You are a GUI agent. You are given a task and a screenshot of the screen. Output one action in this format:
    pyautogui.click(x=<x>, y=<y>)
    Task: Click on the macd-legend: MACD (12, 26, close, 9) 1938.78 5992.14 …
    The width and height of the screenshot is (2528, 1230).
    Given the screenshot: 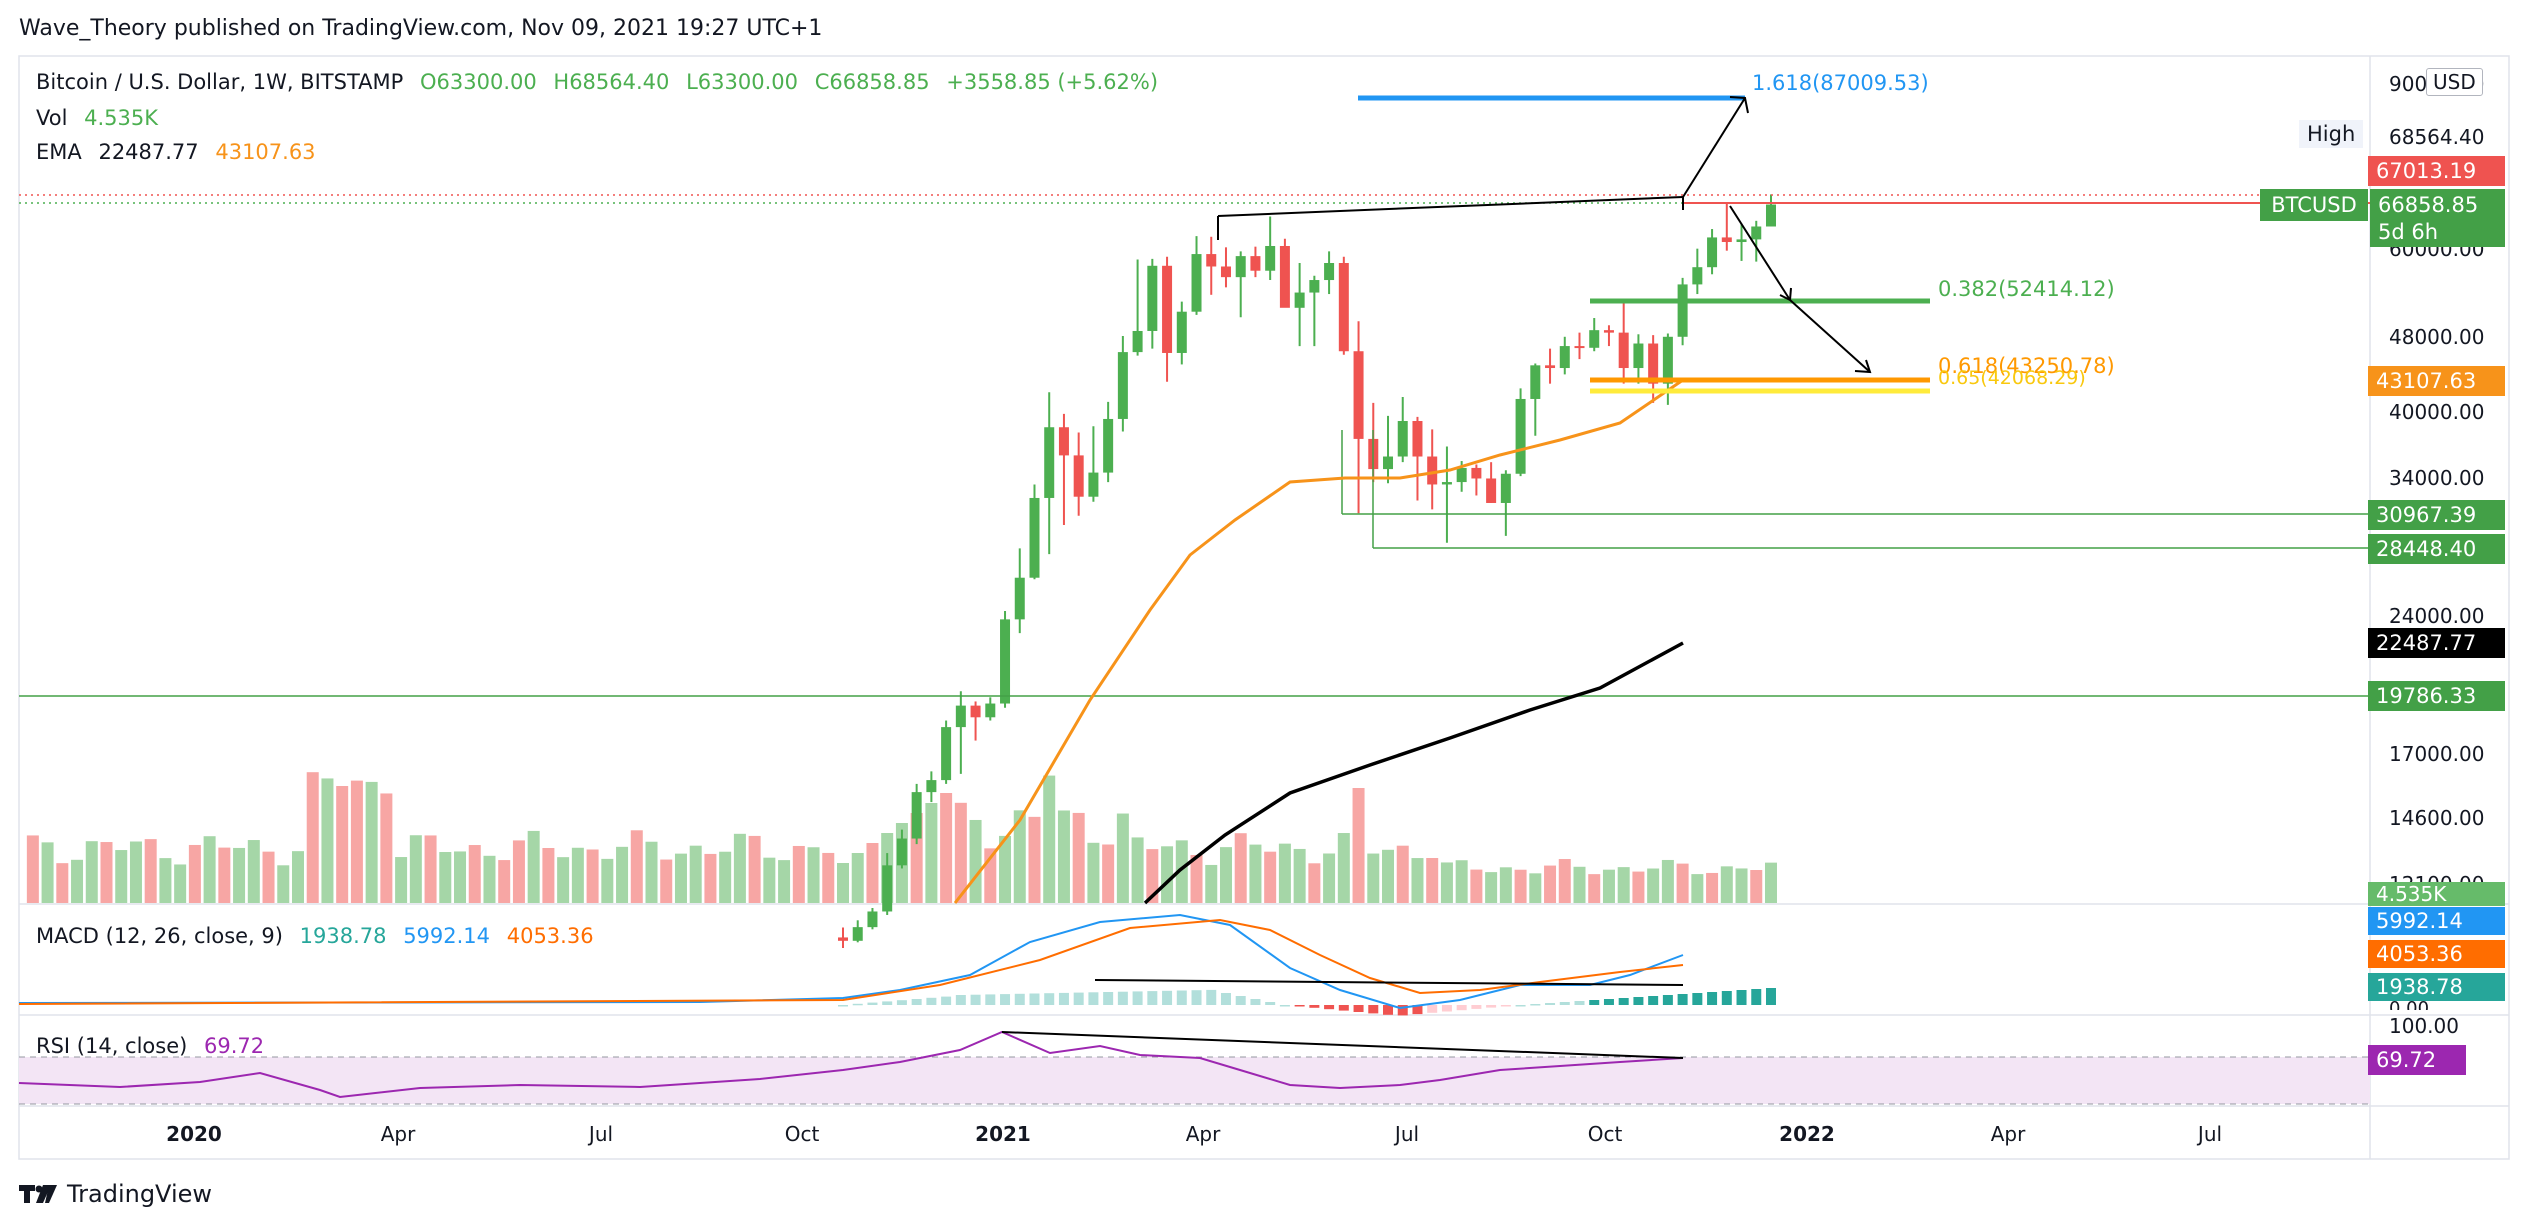 What is the action you would take?
    pyautogui.click(x=320, y=936)
    